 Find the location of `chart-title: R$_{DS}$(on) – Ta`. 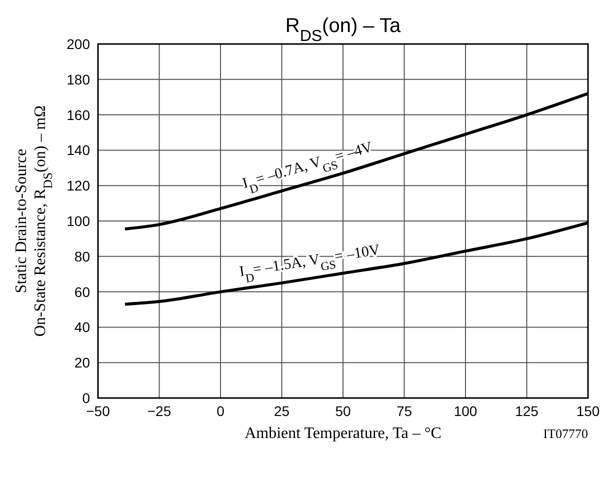

chart-title: R$_{DS}$(on) – Ta is located at coordinates (343, 29).